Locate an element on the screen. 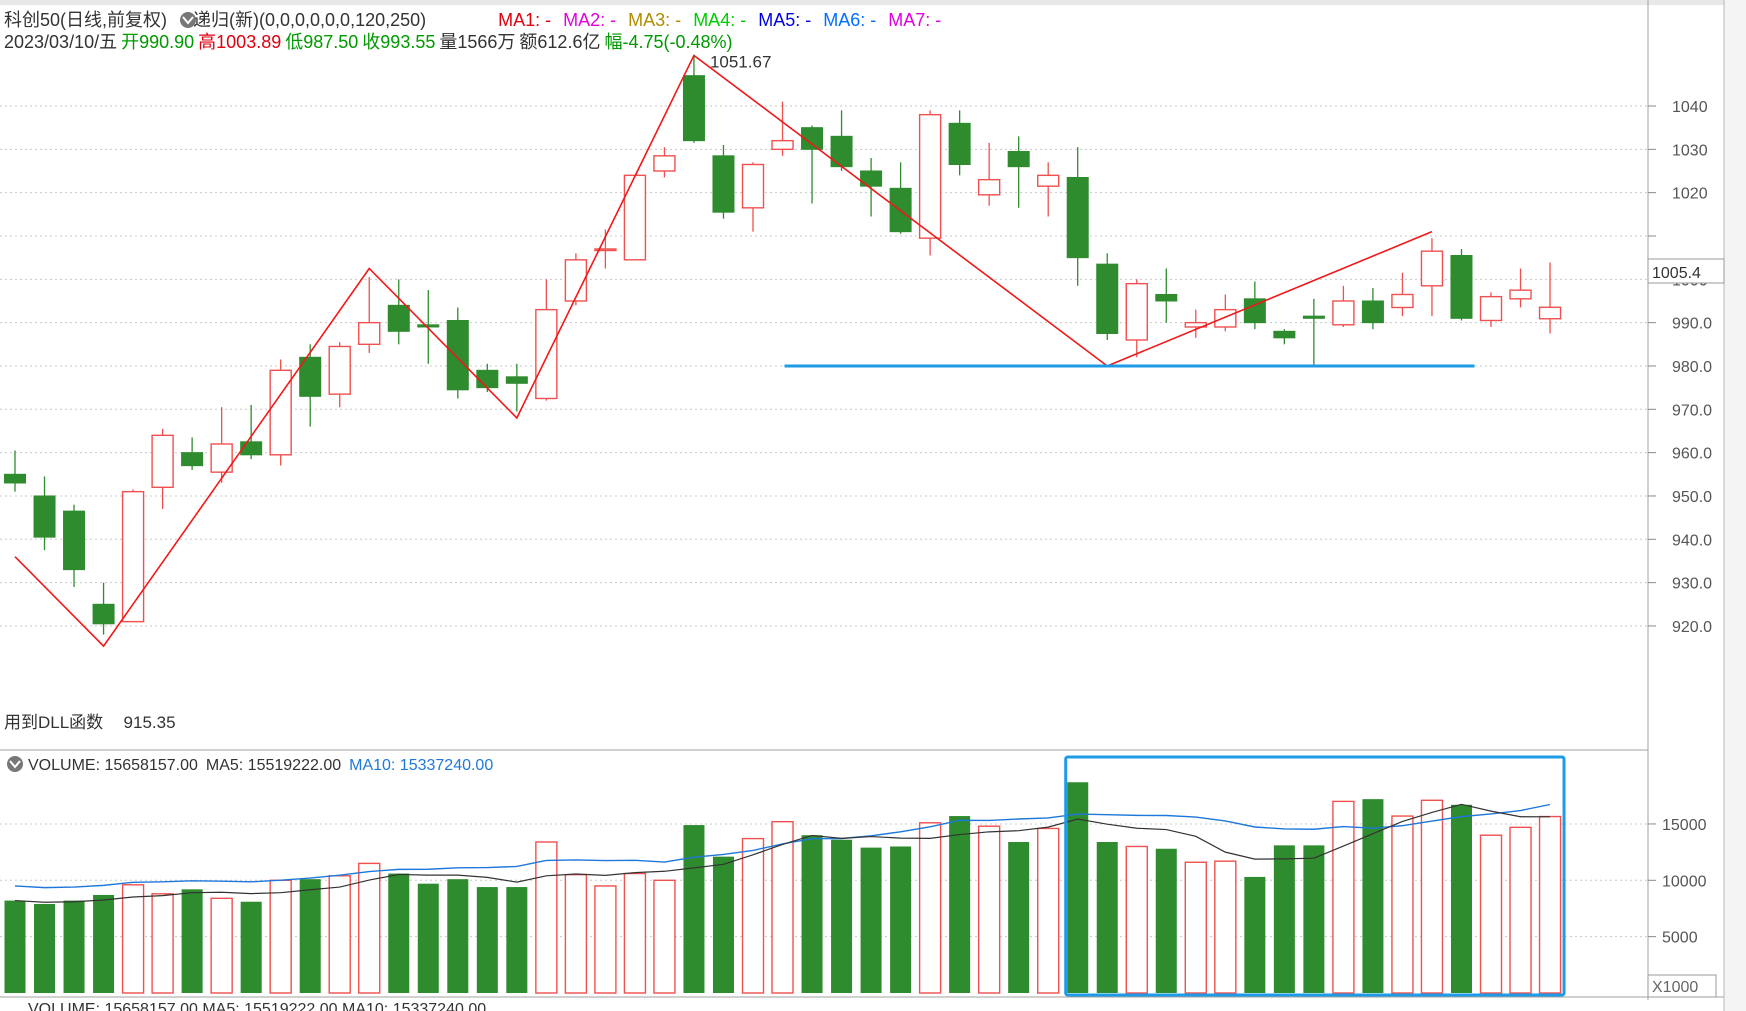  header-item: MA5: - is located at coordinates (784, 20).